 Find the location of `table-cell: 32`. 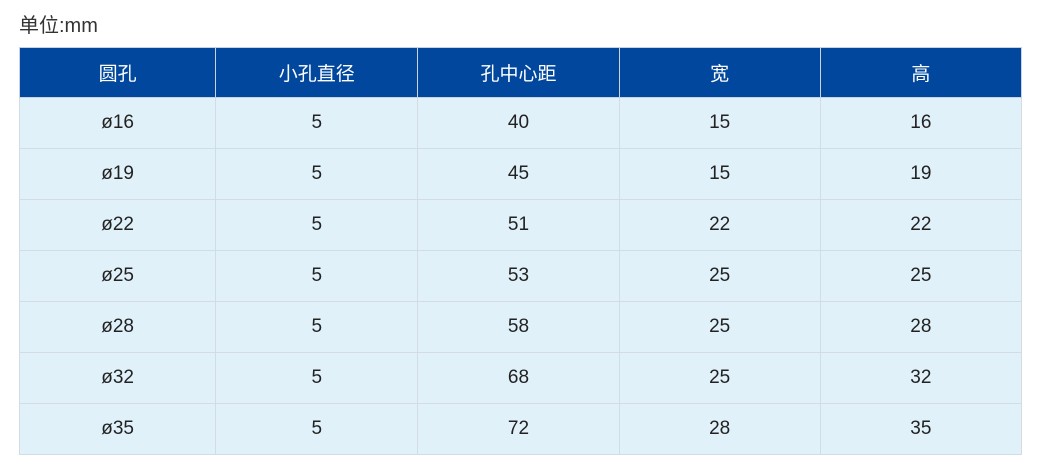

table-cell: 32 is located at coordinates (921, 378).